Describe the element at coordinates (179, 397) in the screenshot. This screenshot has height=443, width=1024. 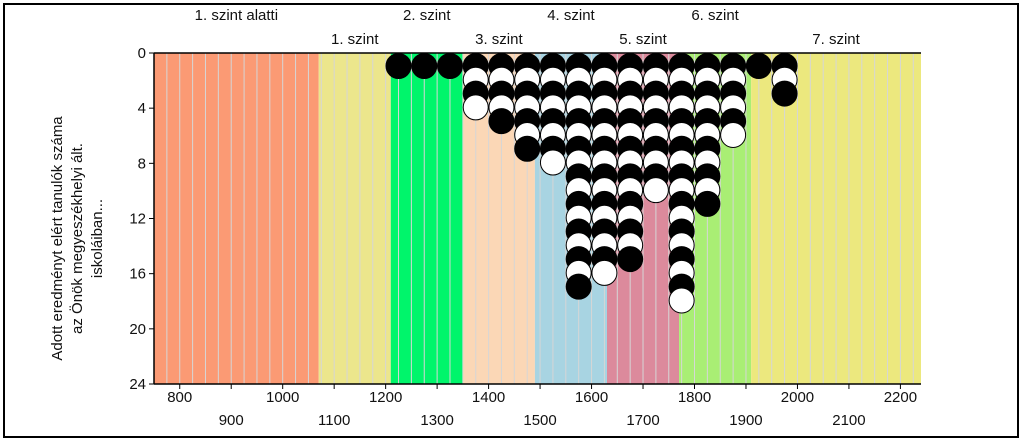
I see `x-tick-label: 800` at that location.